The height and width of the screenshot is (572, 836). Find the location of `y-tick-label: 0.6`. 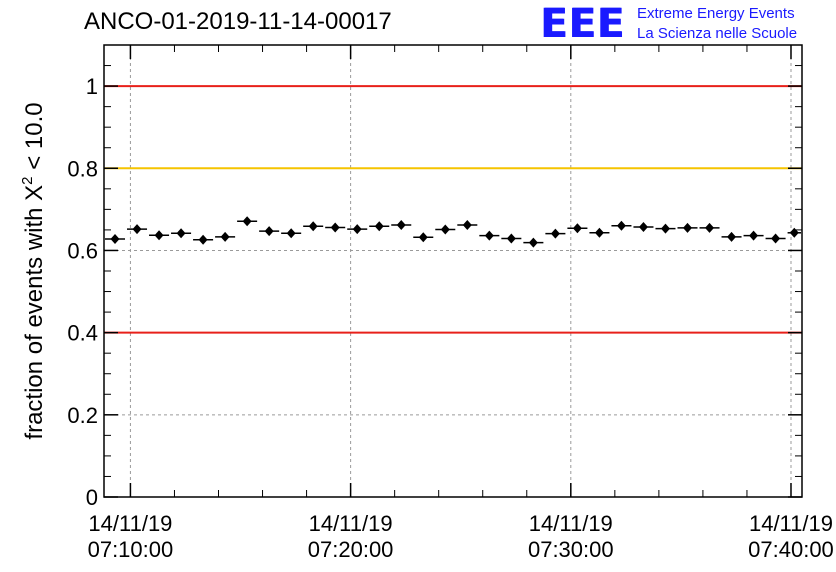

y-tick-label: 0.6 is located at coordinates (82, 250).